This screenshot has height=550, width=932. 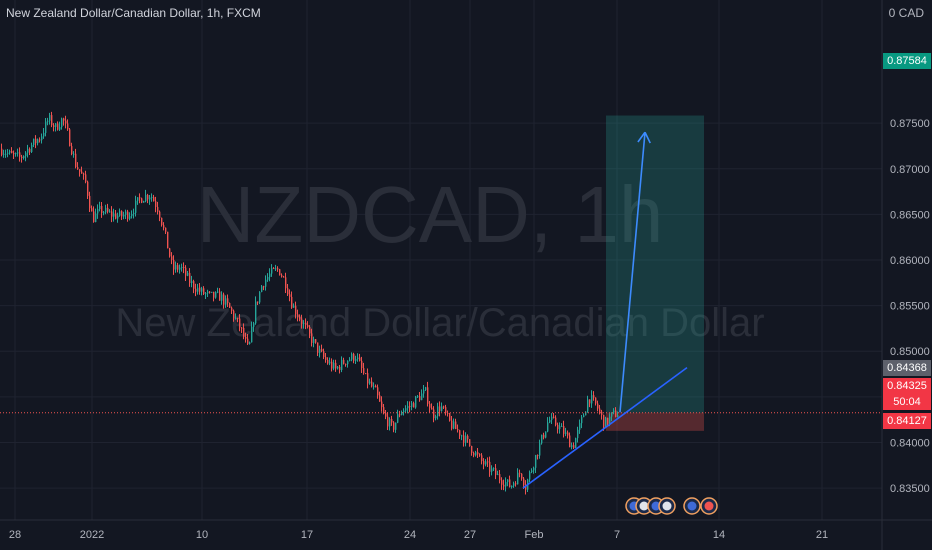 I want to click on currency-label: 0 CAD, so click(x=906, y=13).